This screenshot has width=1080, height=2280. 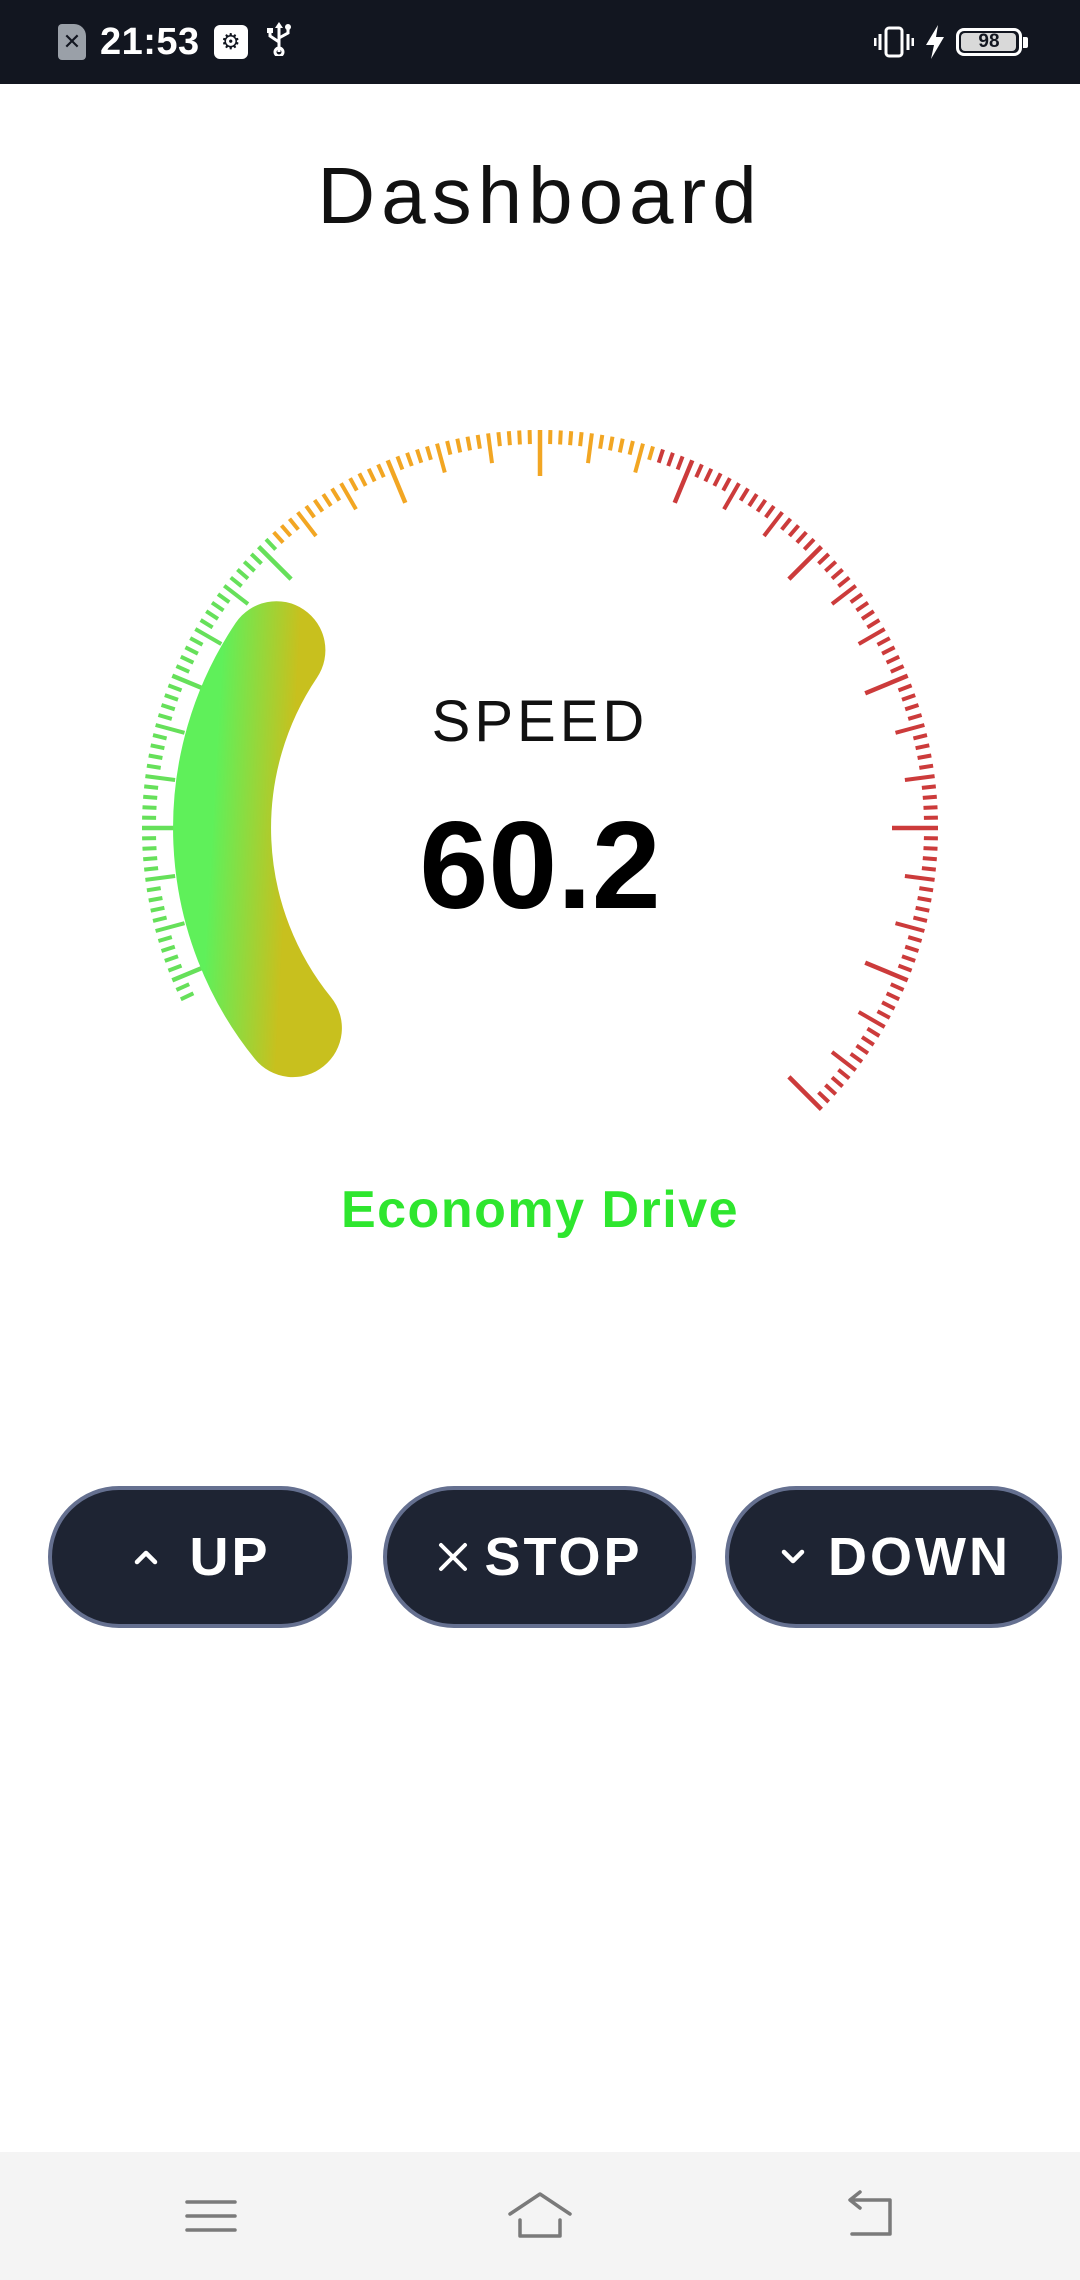 I want to click on back-icon, so click(x=870, y=2216).